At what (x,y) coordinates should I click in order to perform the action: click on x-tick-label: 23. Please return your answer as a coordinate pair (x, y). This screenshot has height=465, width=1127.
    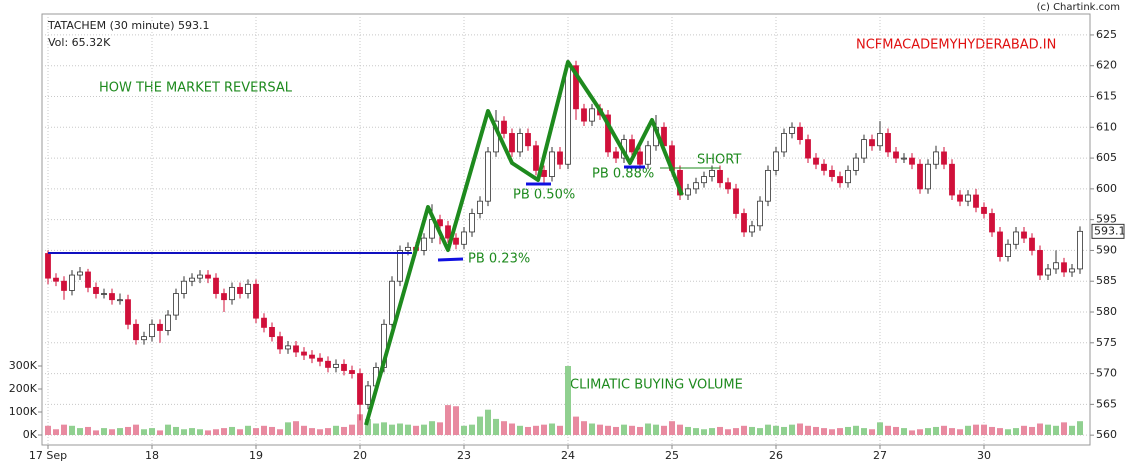
    Looking at the image, I should click on (464, 455).